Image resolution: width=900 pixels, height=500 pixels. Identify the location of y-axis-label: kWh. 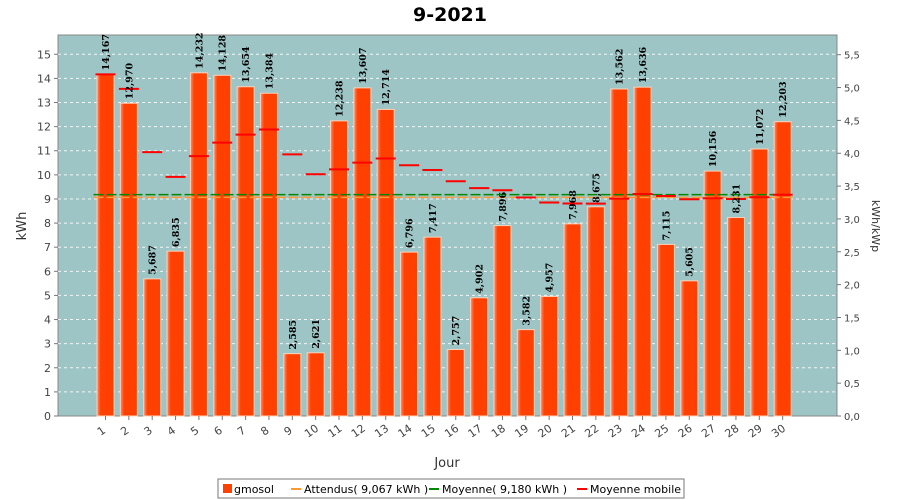
(22, 226).